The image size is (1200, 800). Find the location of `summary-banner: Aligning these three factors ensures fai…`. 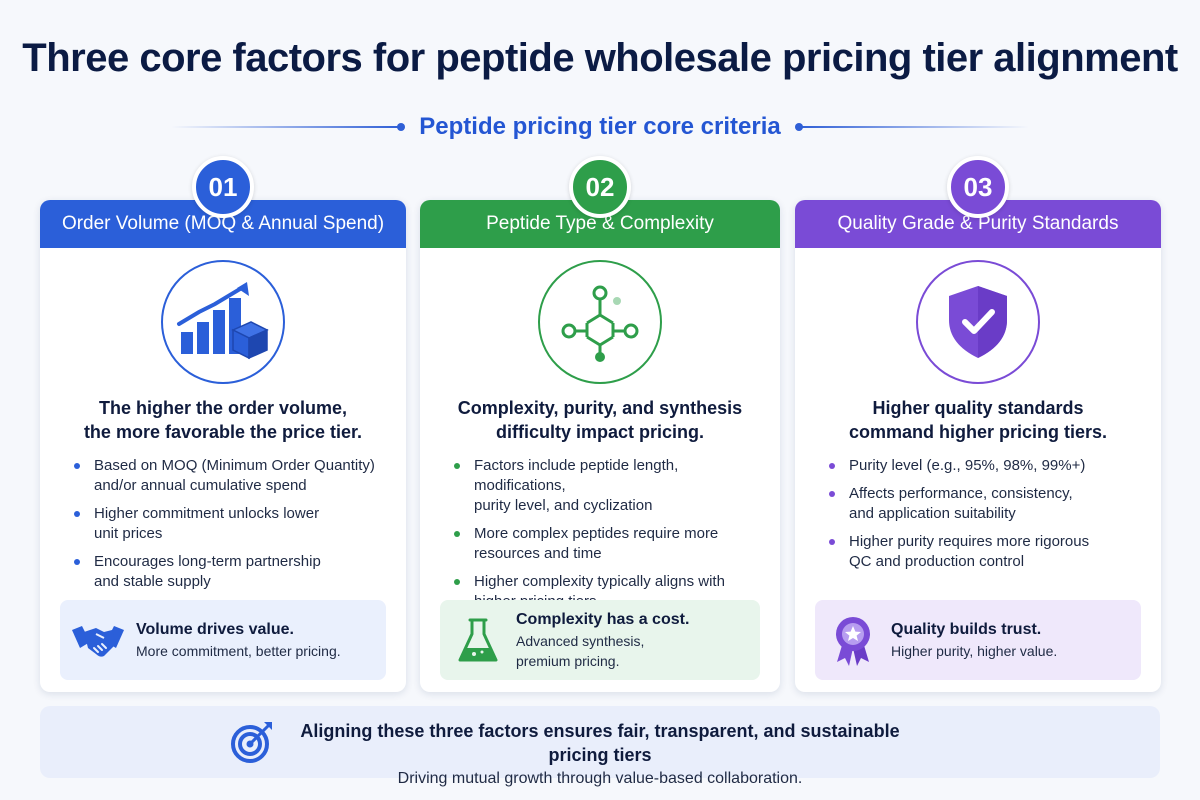

summary-banner: Aligning these three factors ensures fai… is located at coordinates (600, 746).